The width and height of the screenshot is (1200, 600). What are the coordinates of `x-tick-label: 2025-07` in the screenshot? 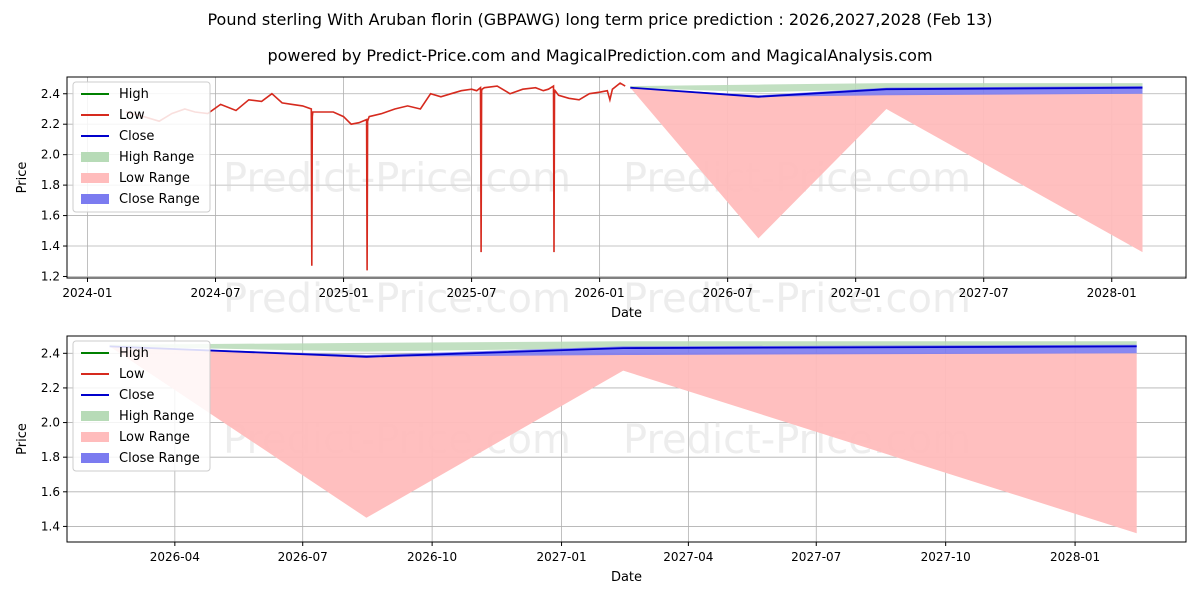 It's located at (472, 293).